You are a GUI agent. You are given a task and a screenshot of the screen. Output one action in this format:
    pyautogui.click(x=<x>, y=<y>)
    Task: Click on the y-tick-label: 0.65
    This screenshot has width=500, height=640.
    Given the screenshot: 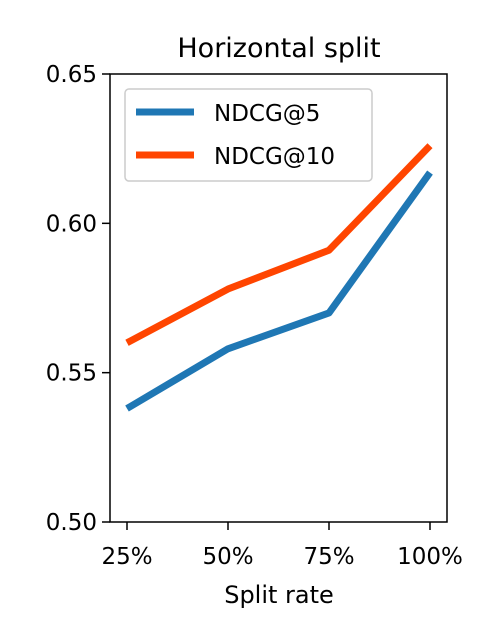 What is the action you would take?
    pyautogui.click(x=71, y=75)
    